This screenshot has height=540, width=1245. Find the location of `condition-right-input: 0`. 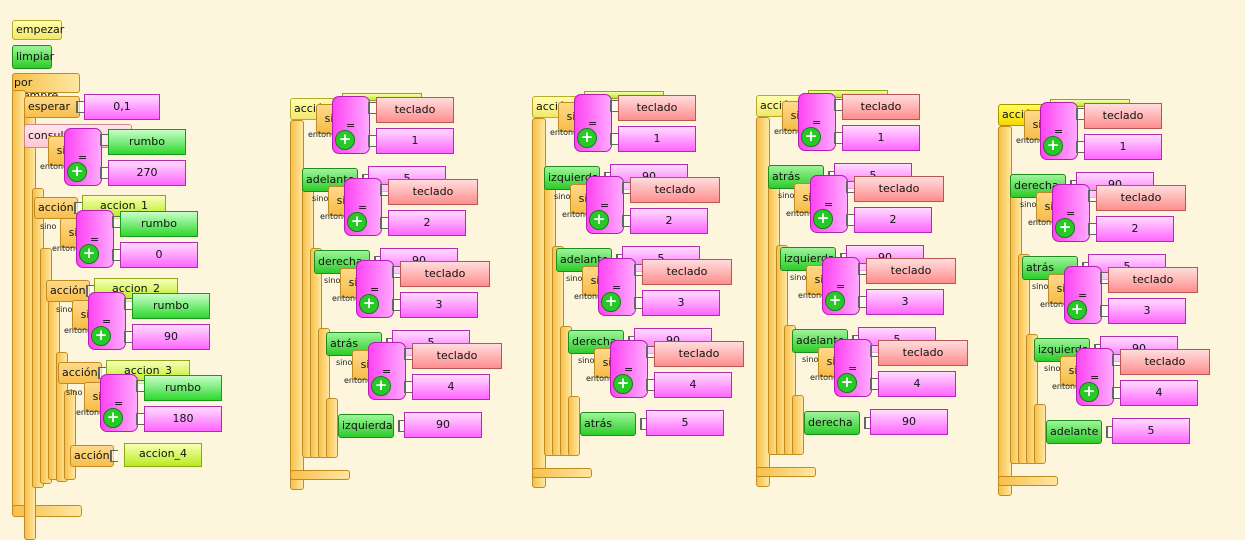

condition-right-input: 0 is located at coordinates (159, 255).